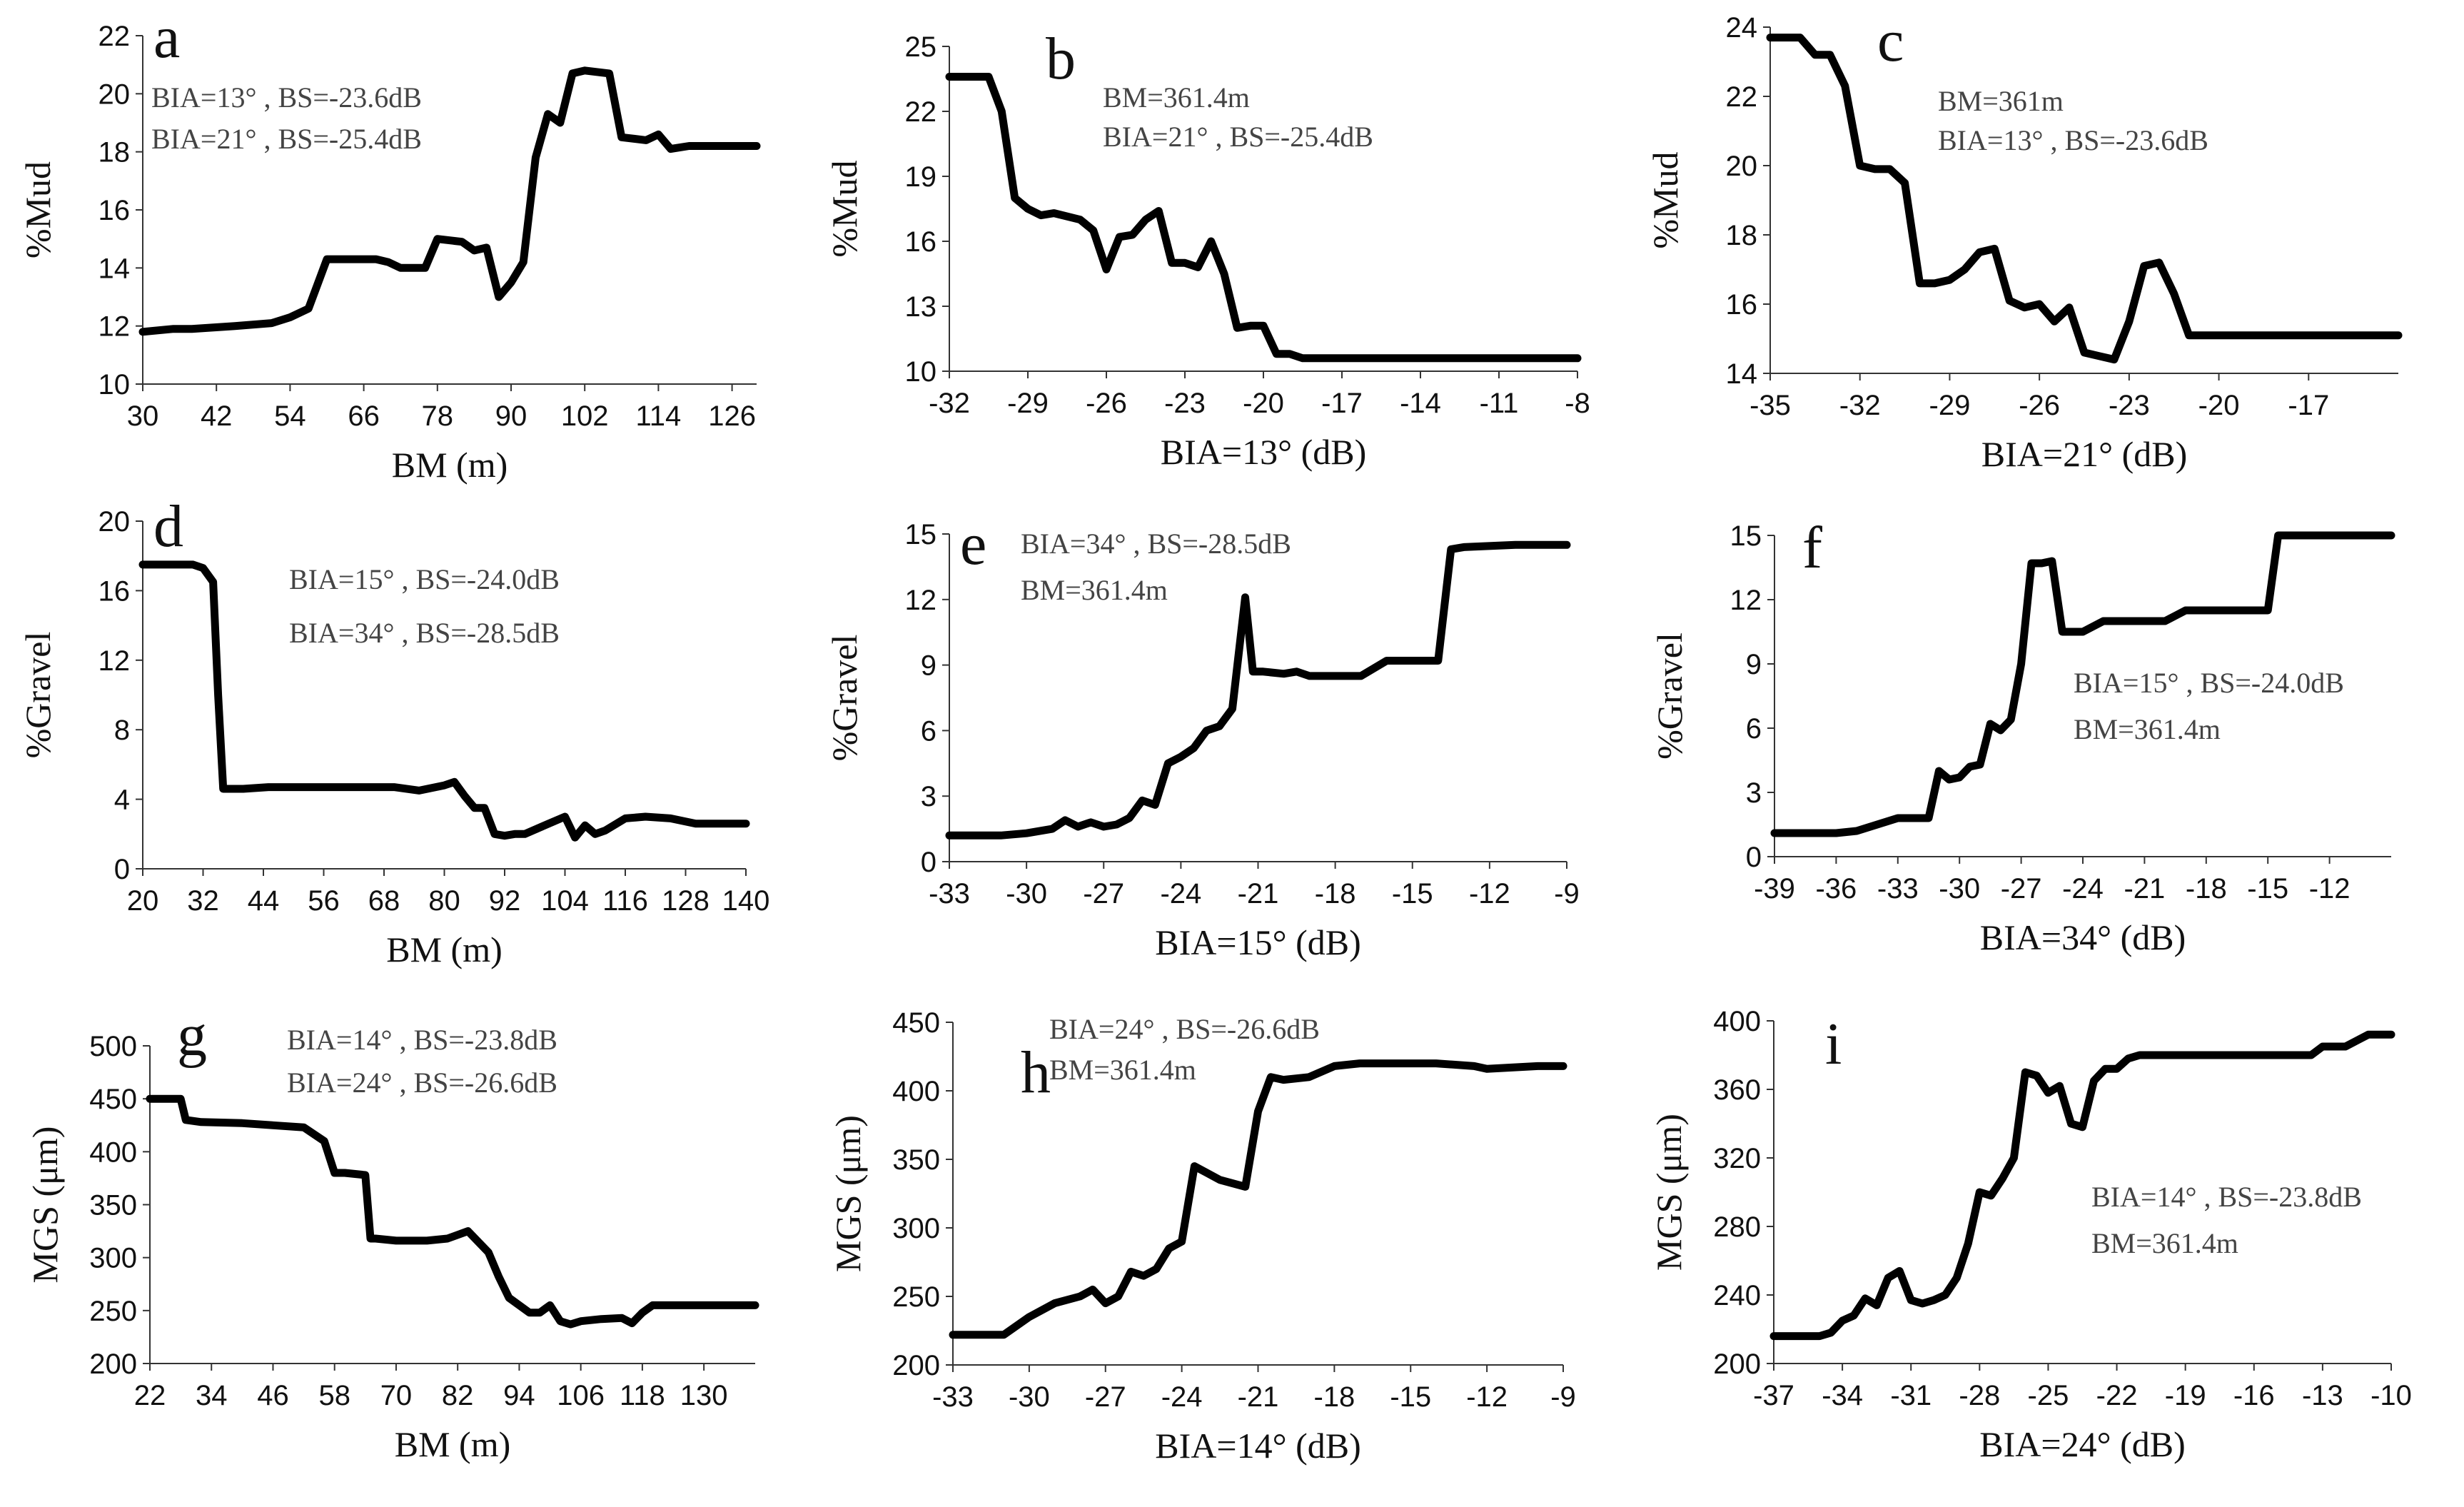 This screenshot has height=1507, width=2464. What do you see at coordinates (746, 901) in the screenshot?
I see `x-tick-label: 140` at bounding box center [746, 901].